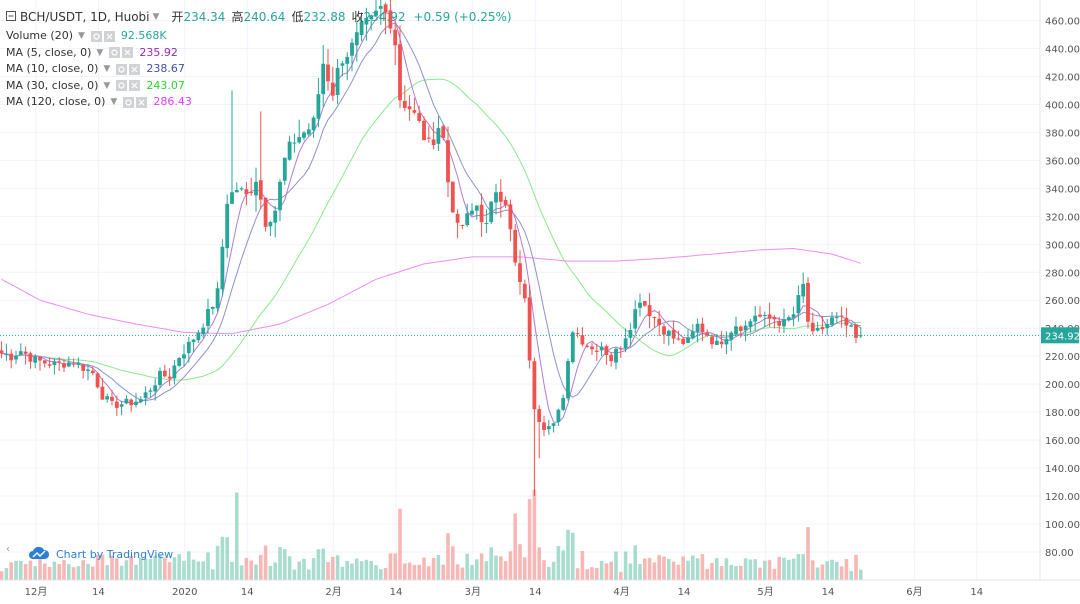 This screenshot has height=604, width=1080. I want to click on high-label: 高, so click(237, 17).